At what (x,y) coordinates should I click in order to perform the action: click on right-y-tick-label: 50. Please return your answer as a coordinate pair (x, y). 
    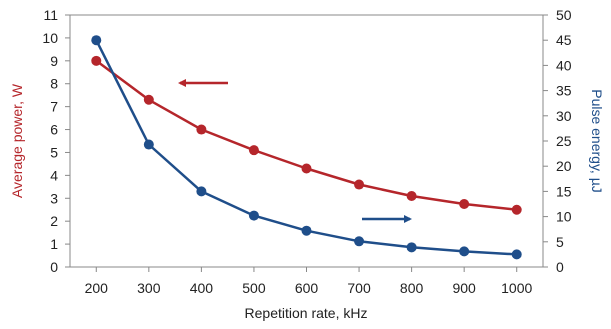
    Looking at the image, I should click on (564, 15).